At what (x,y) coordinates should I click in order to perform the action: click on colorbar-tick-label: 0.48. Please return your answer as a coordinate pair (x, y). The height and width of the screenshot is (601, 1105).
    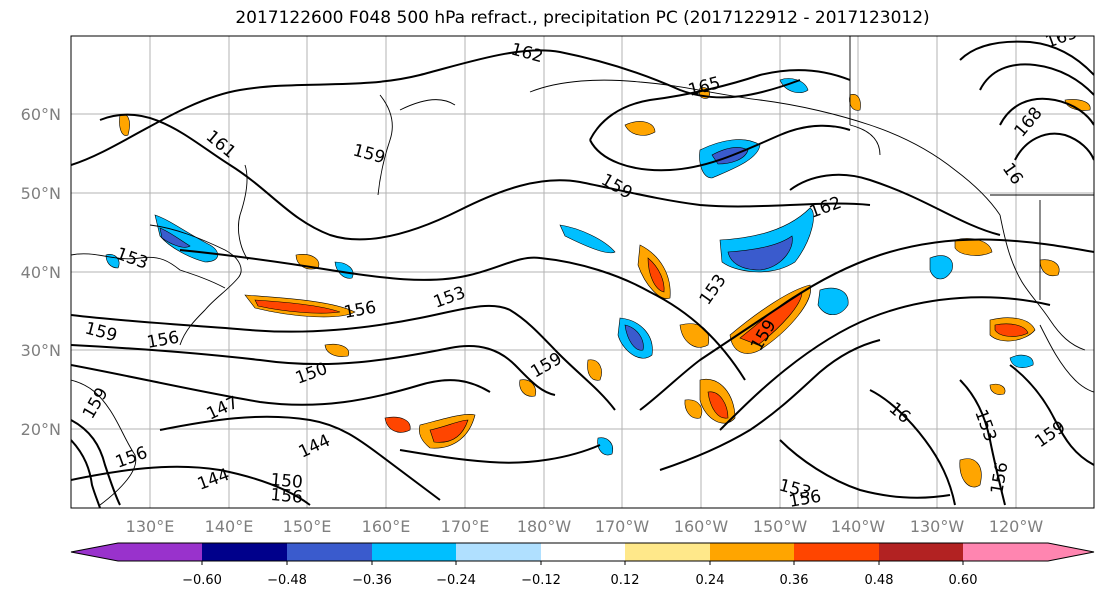
    Looking at the image, I should click on (879, 580).